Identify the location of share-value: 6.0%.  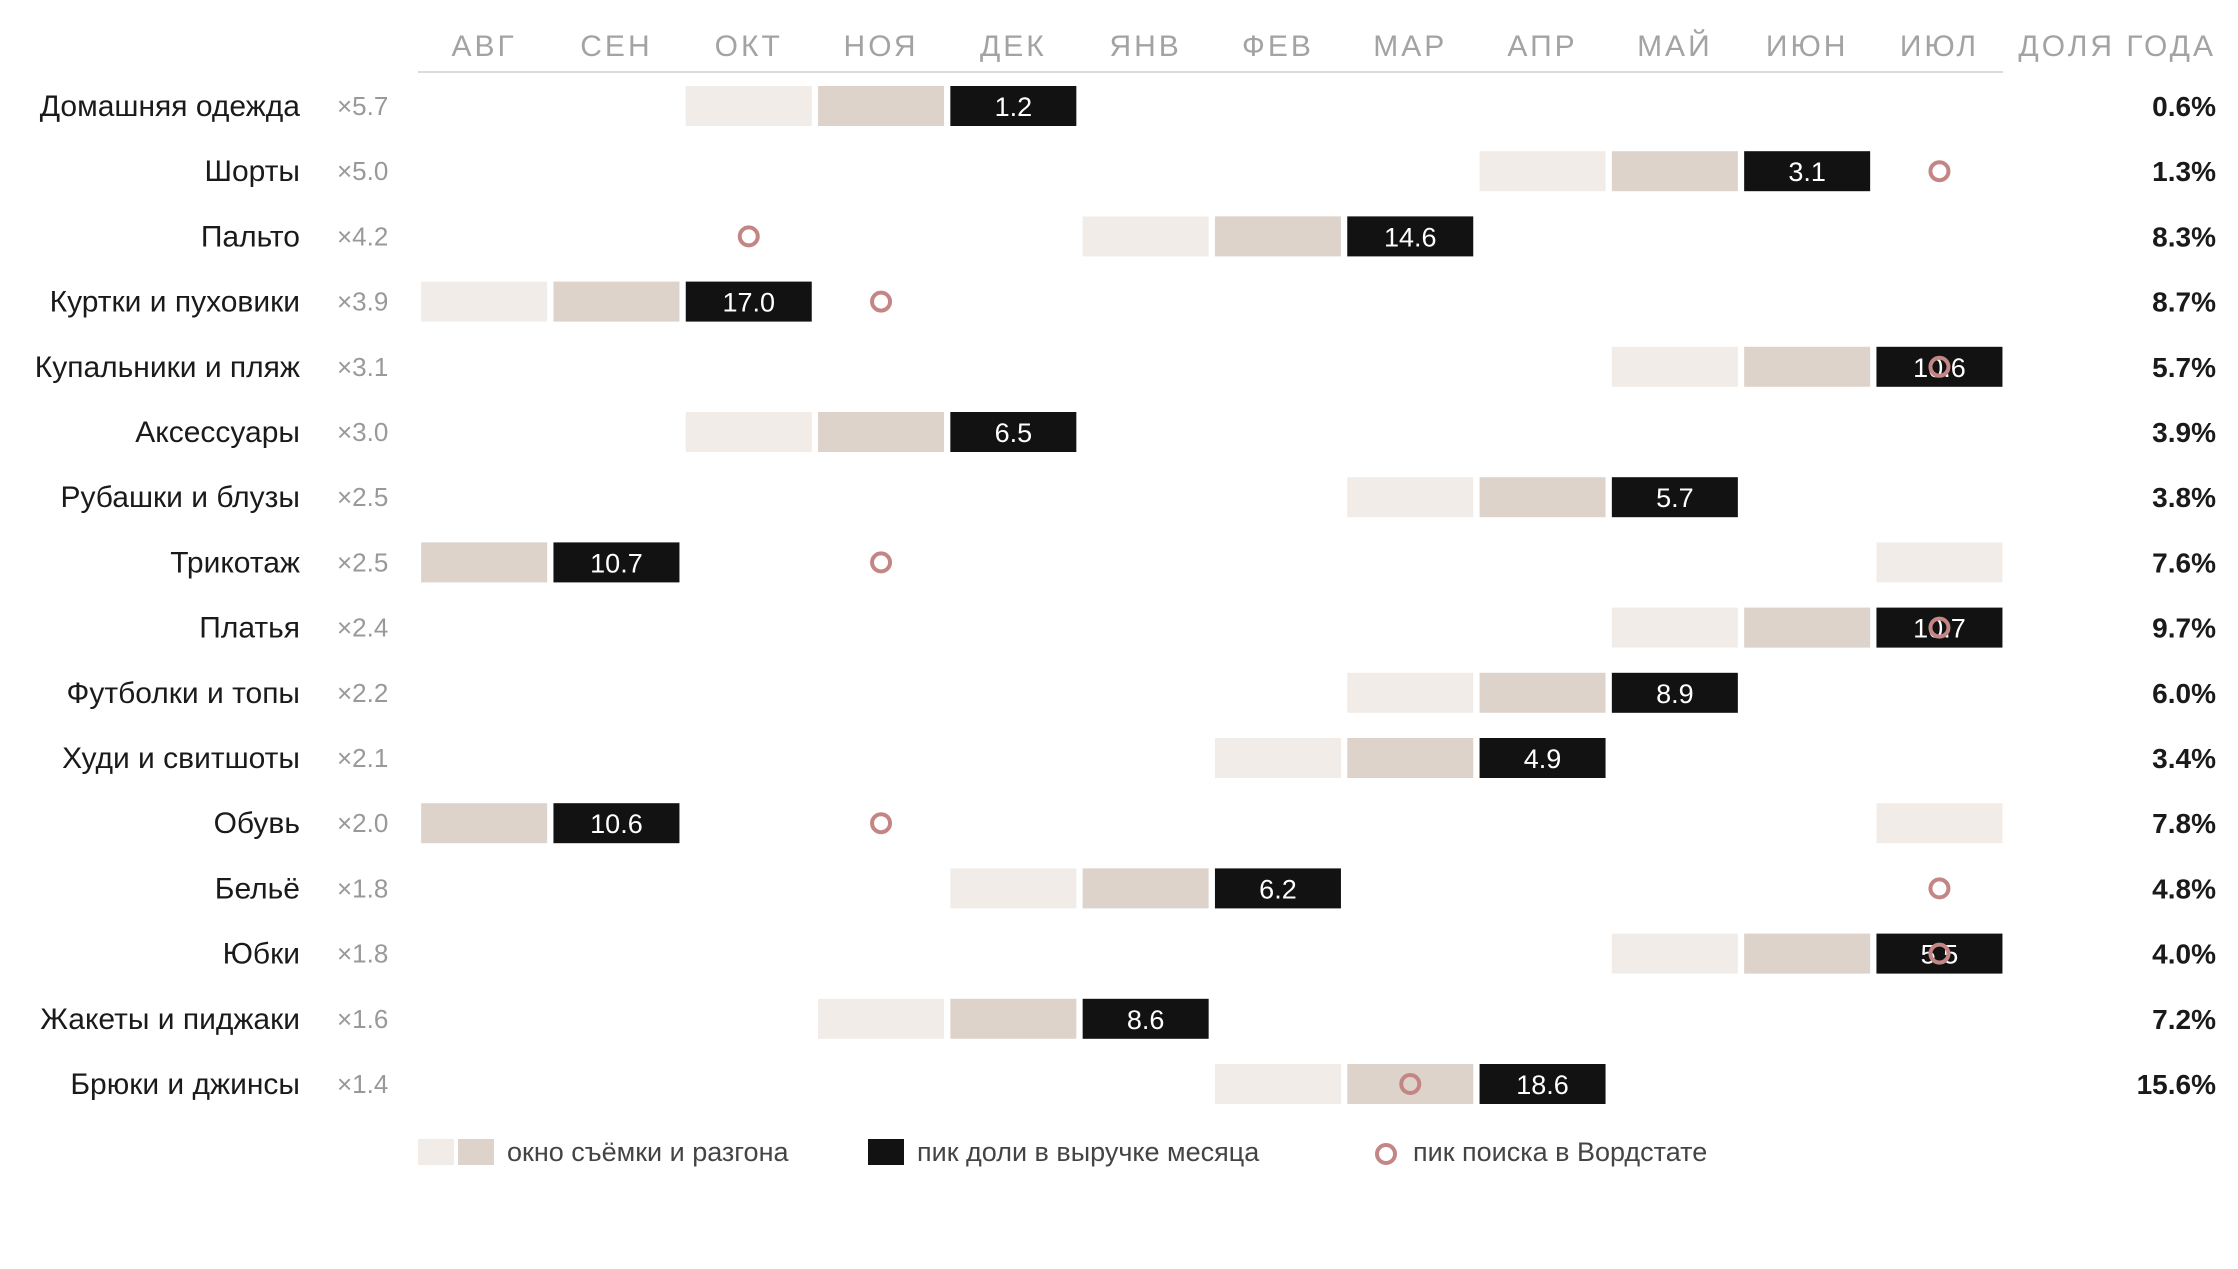
(2184, 693).